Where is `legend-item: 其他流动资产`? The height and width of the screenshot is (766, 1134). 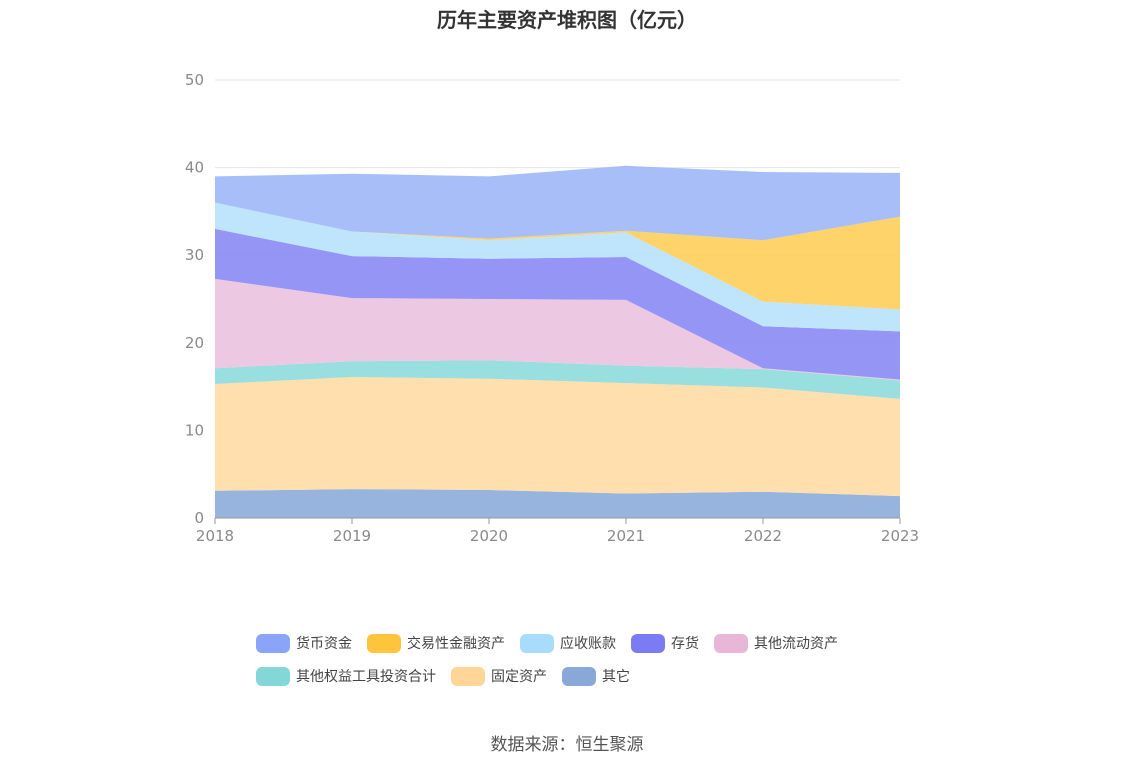
legend-item: 其他流动资产 is located at coordinates (776, 643).